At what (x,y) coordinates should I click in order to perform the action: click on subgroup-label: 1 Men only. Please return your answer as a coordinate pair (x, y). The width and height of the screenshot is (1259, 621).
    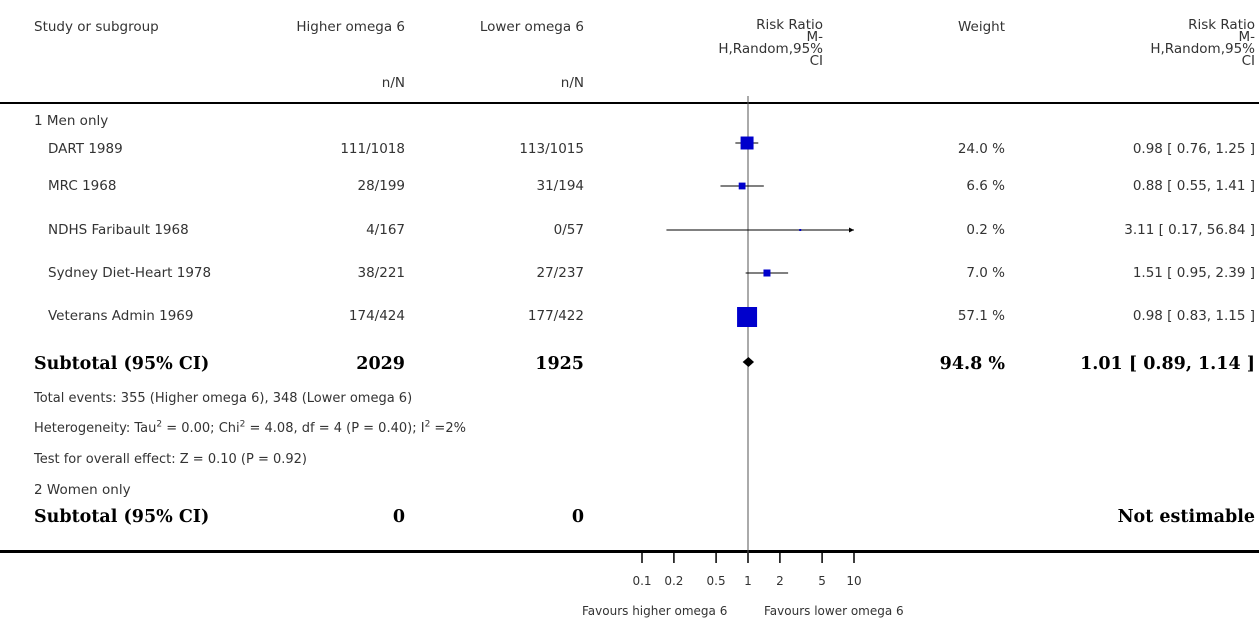
    Looking at the image, I should click on (71, 121).